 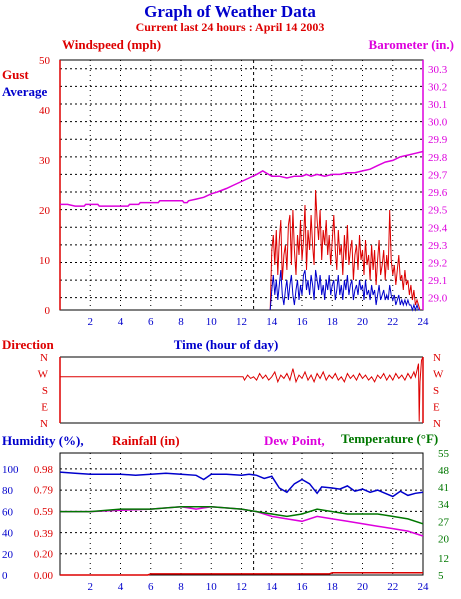 I want to click on baro-tick-label: 29.8, so click(x=438, y=158).